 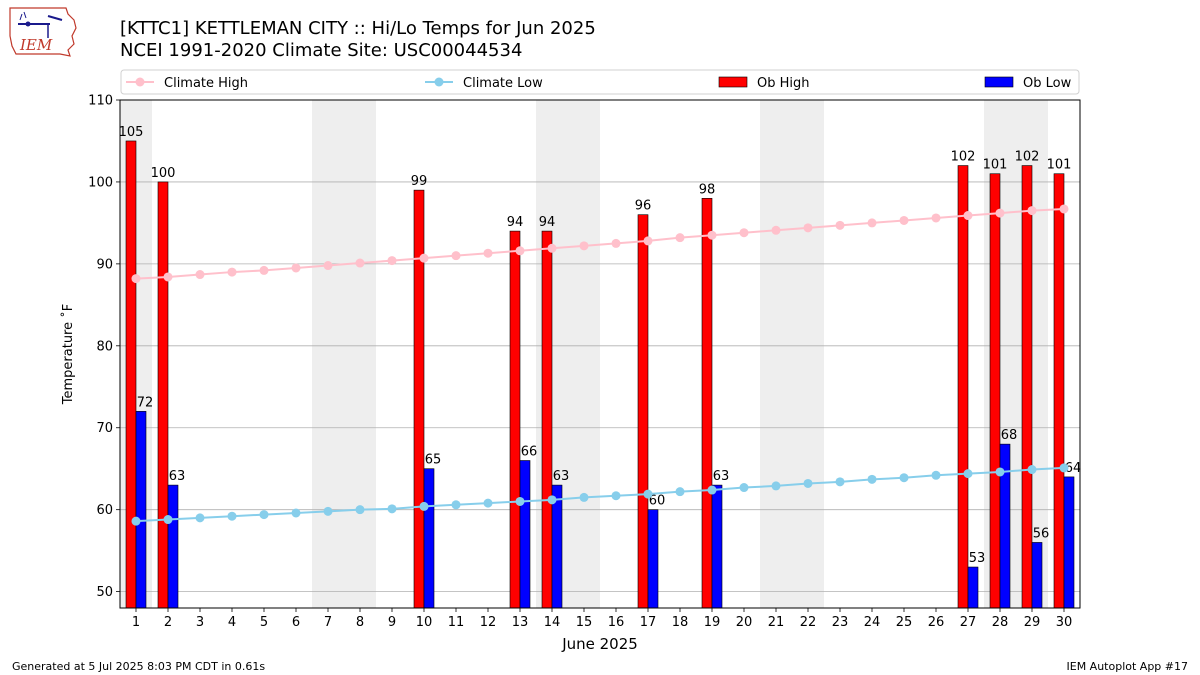 What do you see at coordinates (968, 622) in the screenshot?
I see `x-tick-label: 27` at bounding box center [968, 622].